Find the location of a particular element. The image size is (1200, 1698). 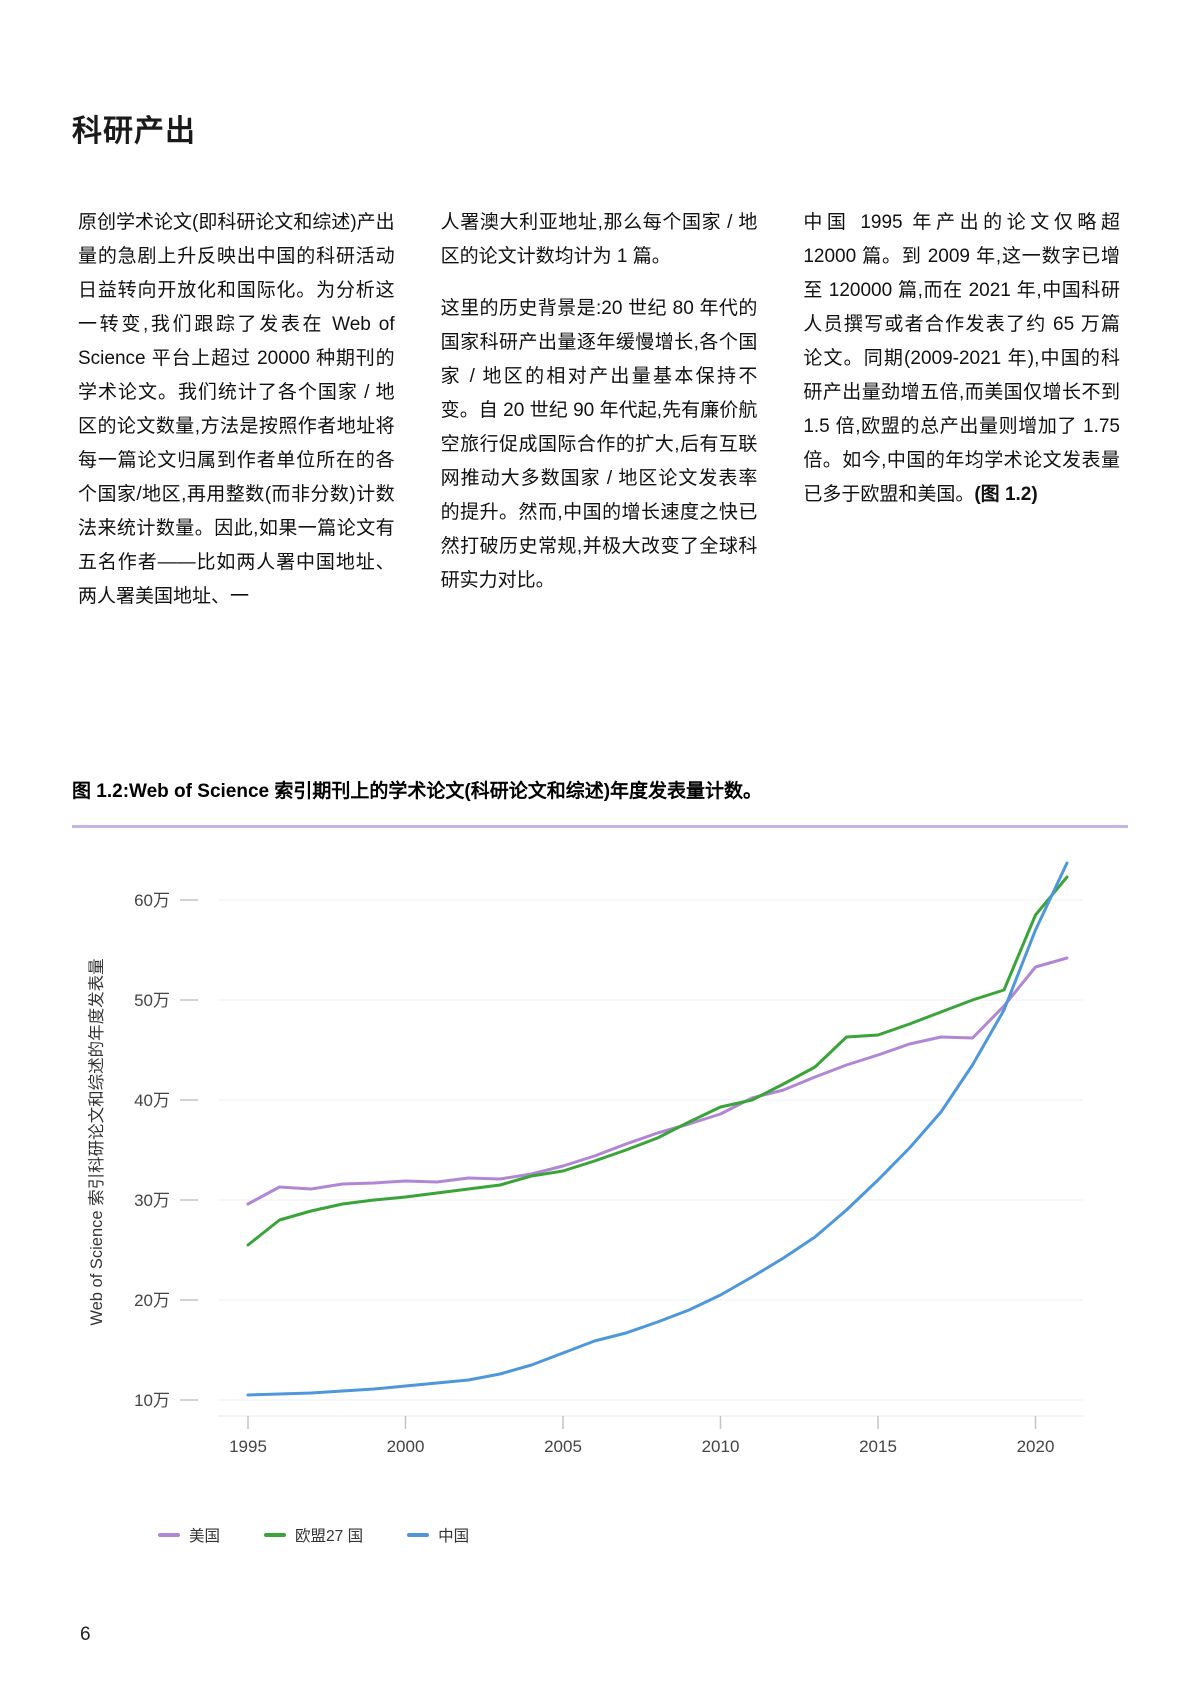

legend-label-eu27: 欧盟27 国 is located at coordinates (329, 1536).